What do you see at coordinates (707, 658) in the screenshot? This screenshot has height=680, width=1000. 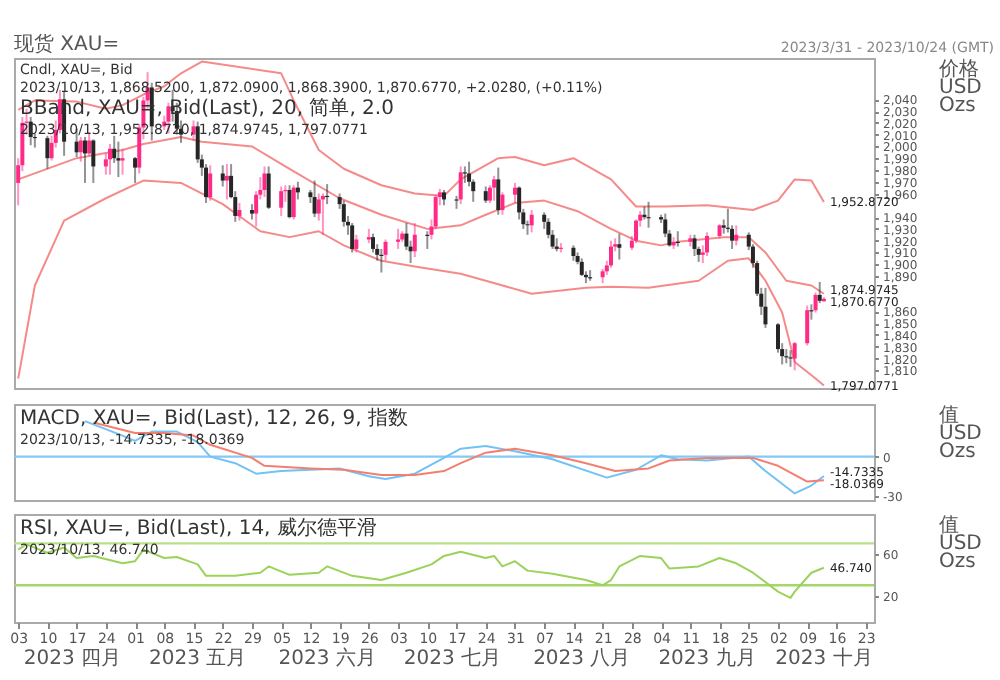 I see `x2-tick-label: 2023 九月` at bounding box center [707, 658].